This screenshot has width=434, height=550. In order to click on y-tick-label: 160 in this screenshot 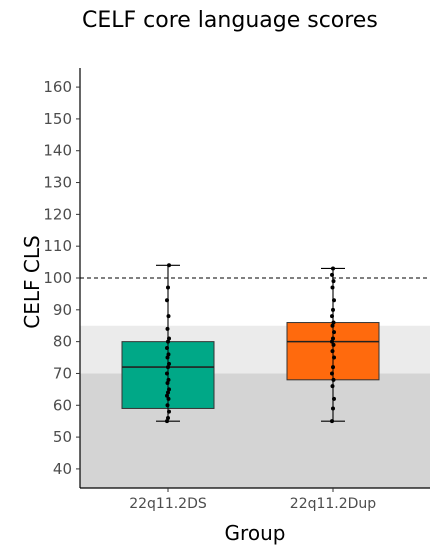, I will do `click(57, 87)`.